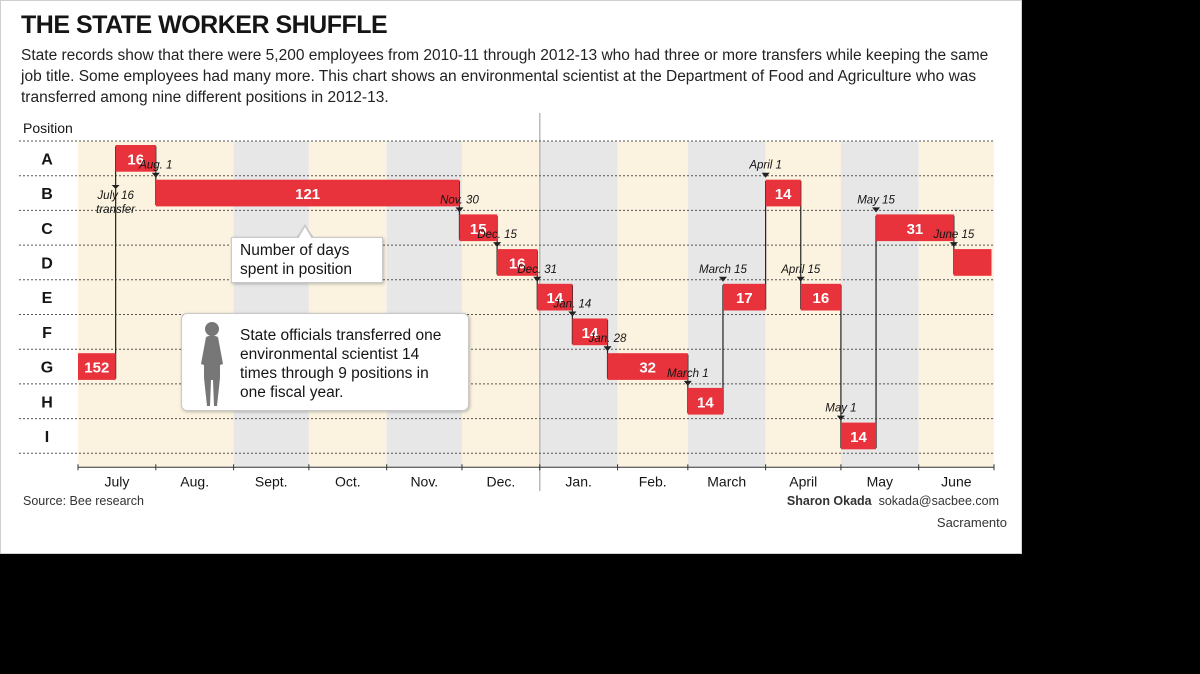 The height and width of the screenshot is (674, 1200). What do you see at coordinates (800, 270) in the screenshot?
I see `date-annotation: April 15` at bounding box center [800, 270].